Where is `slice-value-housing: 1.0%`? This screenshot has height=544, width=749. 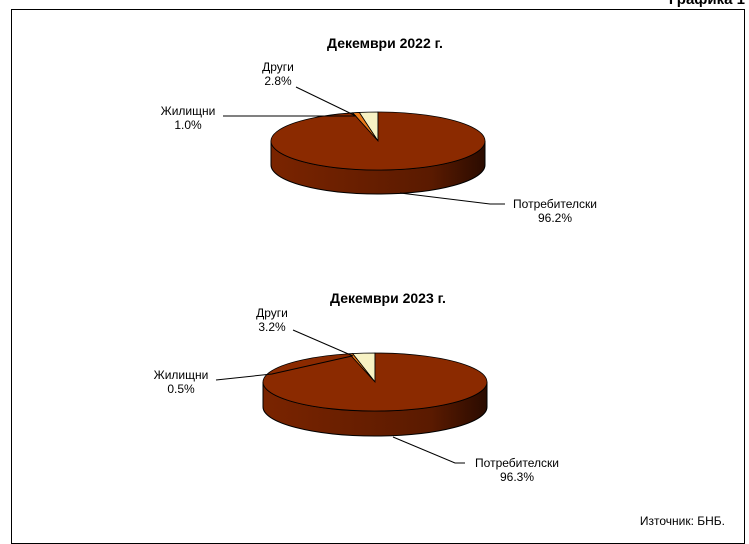 slice-value-housing: 1.0% is located at coordinates (188, 125).